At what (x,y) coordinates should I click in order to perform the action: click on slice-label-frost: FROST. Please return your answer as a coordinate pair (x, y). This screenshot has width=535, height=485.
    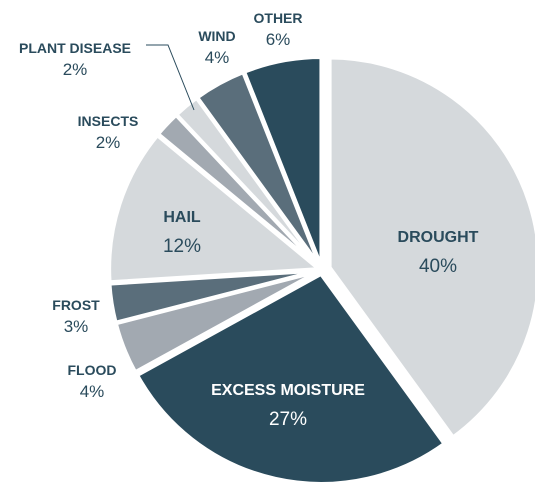
    Looking at the image, I should click on (76, 305).